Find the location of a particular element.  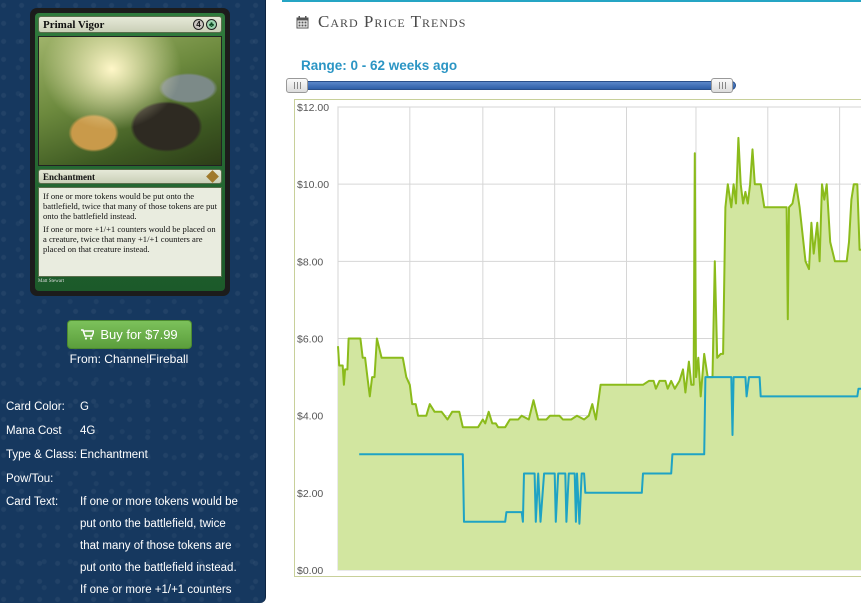

card-text-line: that many of those tokens are is located at coordinates (156, 546).